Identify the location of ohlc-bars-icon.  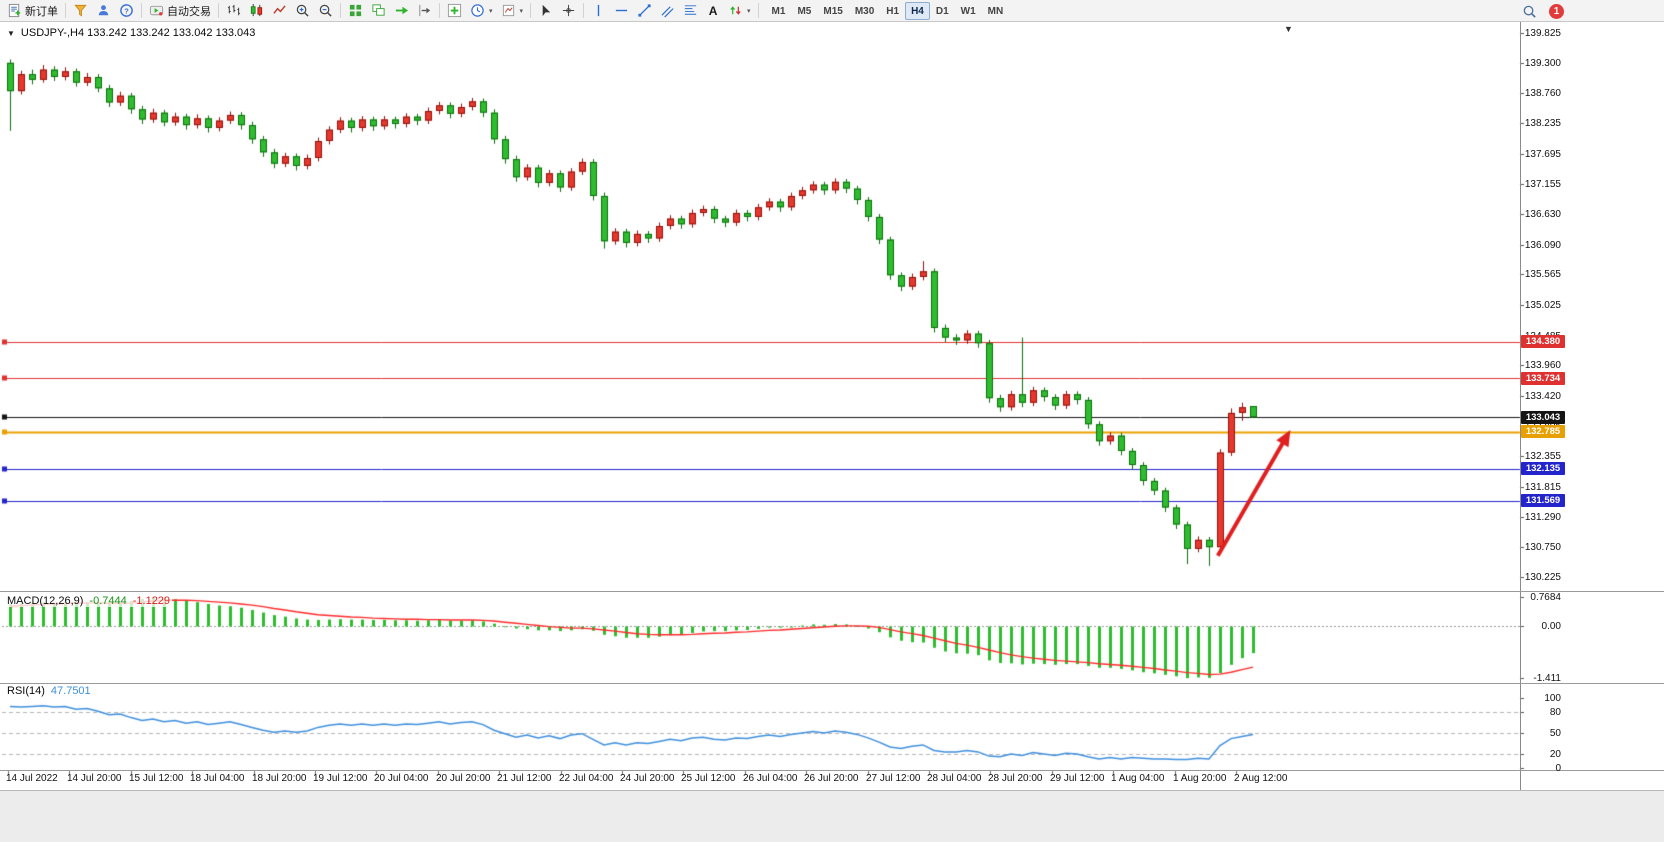
(234, 10).